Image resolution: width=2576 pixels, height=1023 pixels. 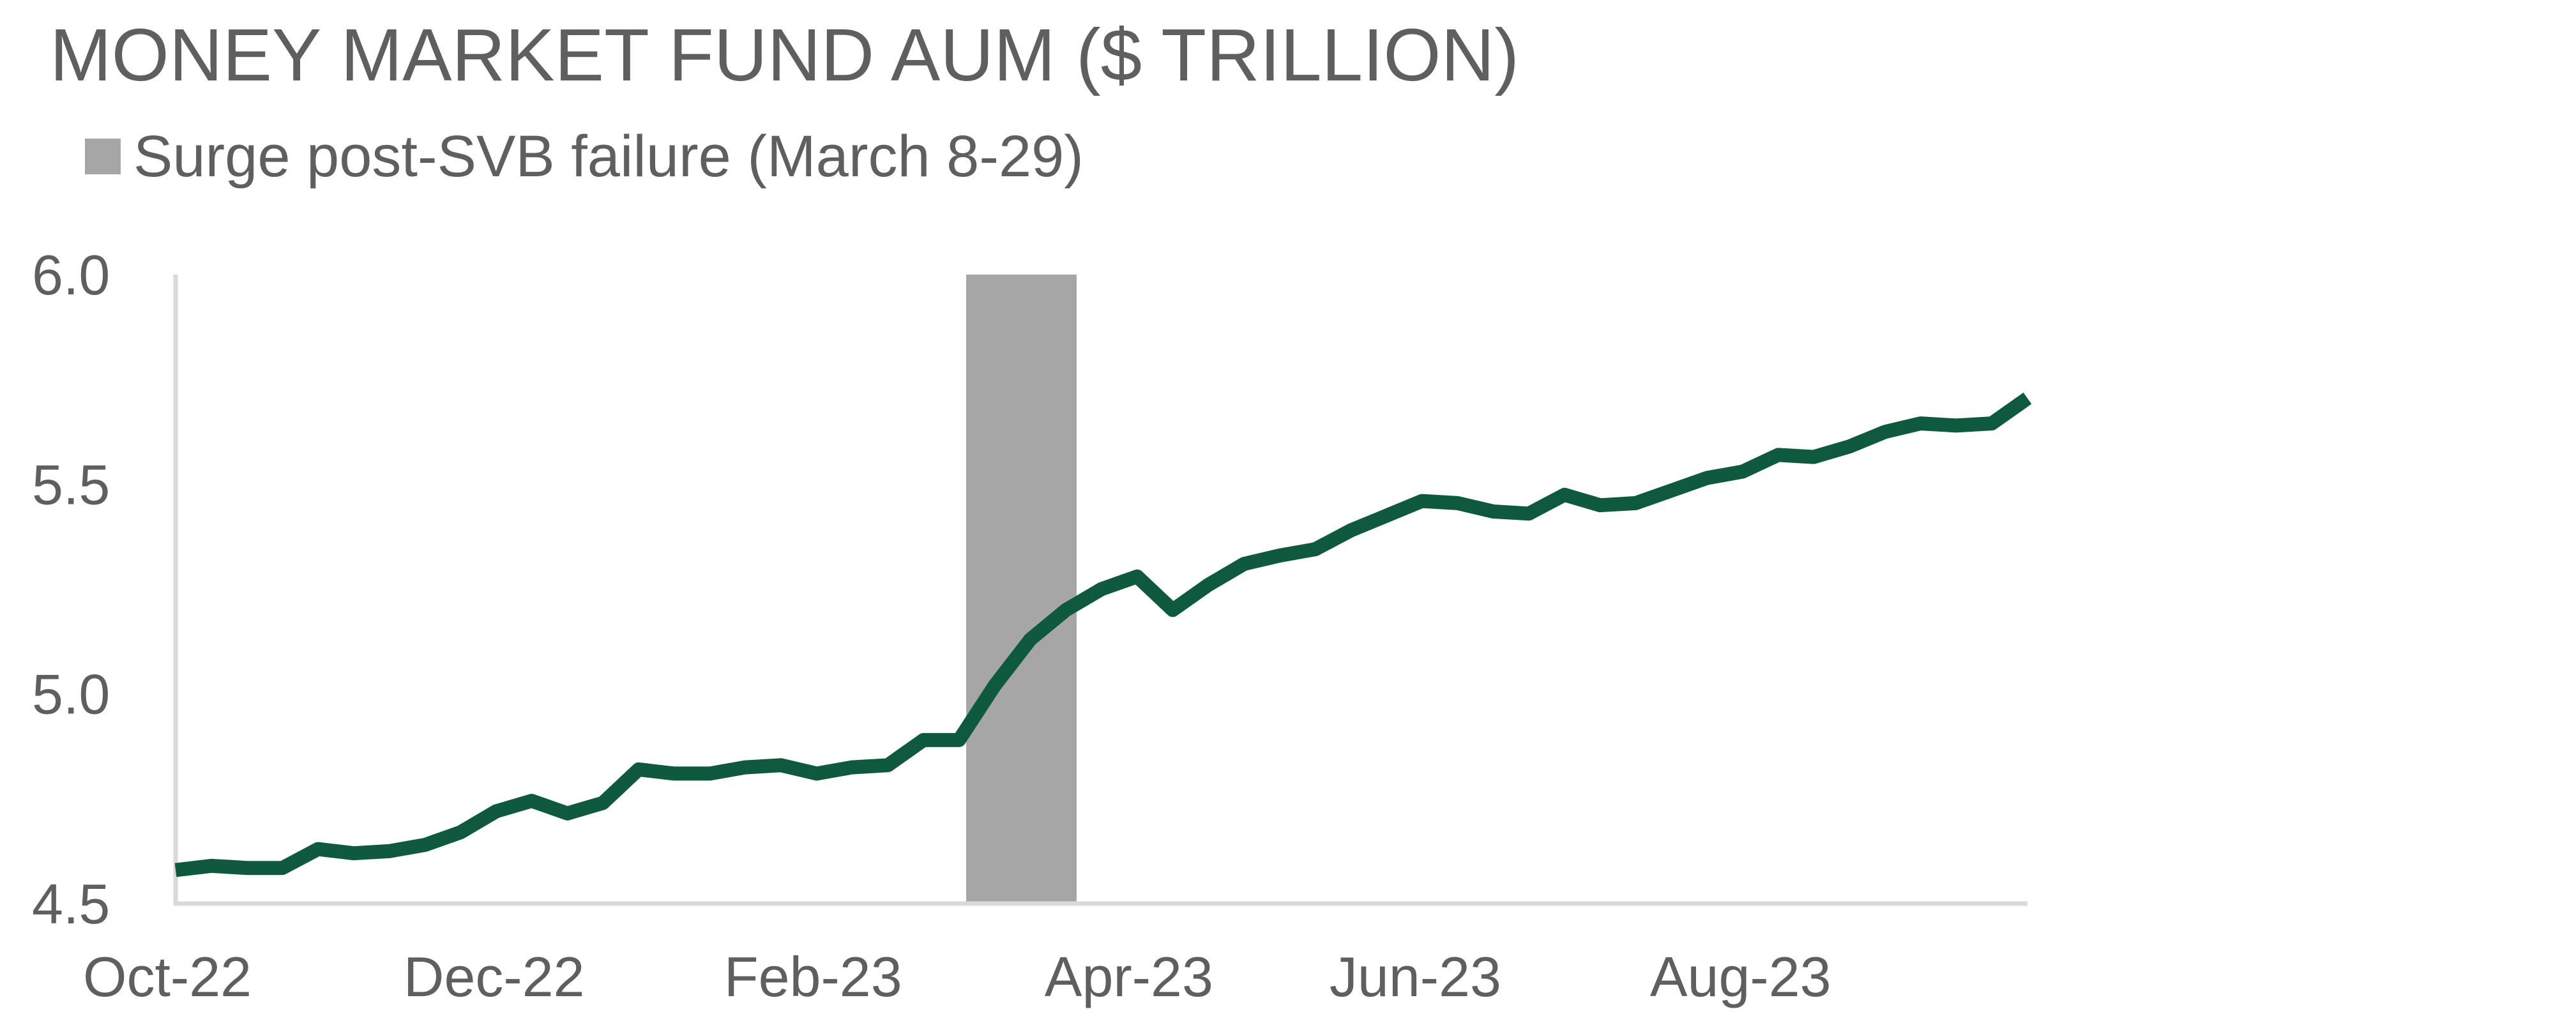 What do you see at coordinates (813, 976) in the screenshot?
I see `x-tick-label: Feb-23` at bounding box center [813, 976].